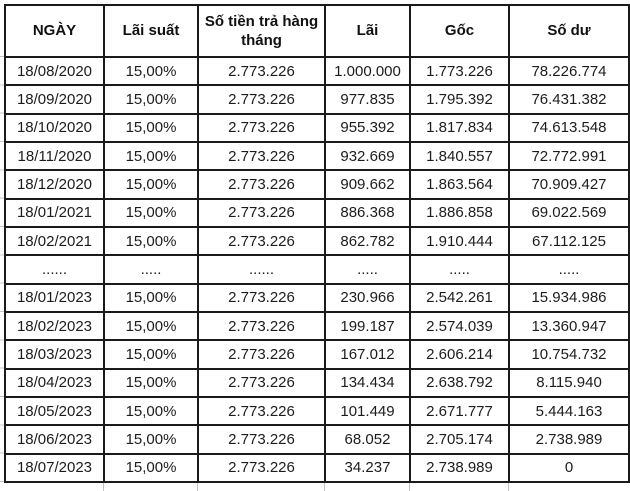 Image resolution: width=630 pixels, height=491 pixels. Describe the element at coordinates (54, 31) in the screenshot. I see `header-cell-date: NGÀY` at that location.